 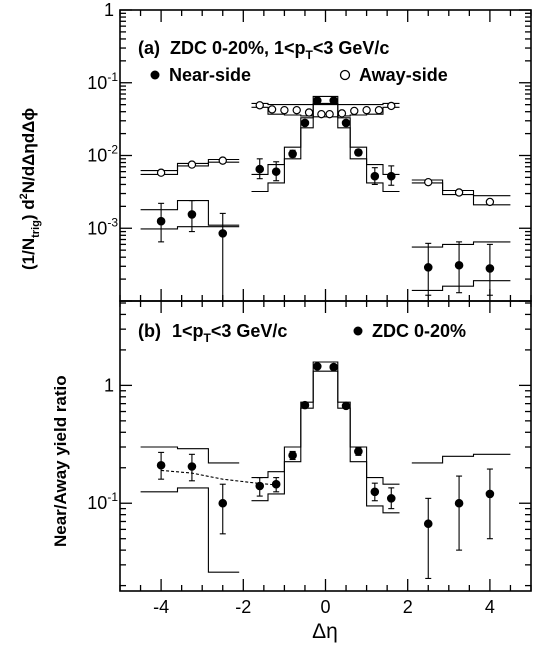 What do you see at coordinates (279, 50) in the screenshot?
I see `panel-a-title: ZDC 0-20%, 1<pT<3 GeV/c` at bounding box center [279, 50].